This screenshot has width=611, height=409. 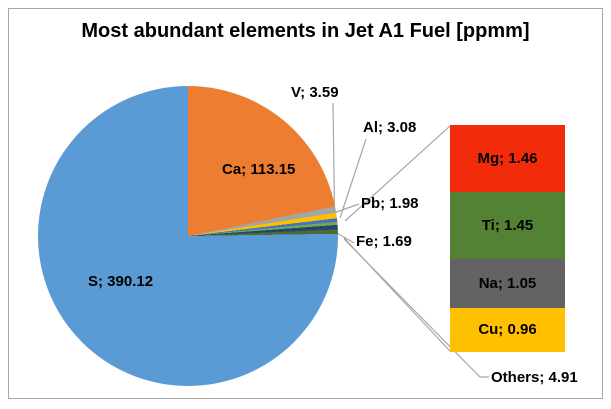 I want to click on bar-segment-label: Mg; 1.46, so click(x=507, y=159).